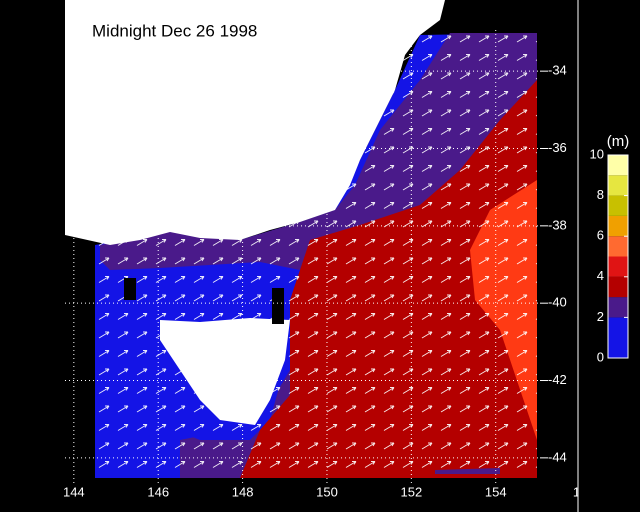  I want to click on y-tick-label: -34, so click(557, 70).